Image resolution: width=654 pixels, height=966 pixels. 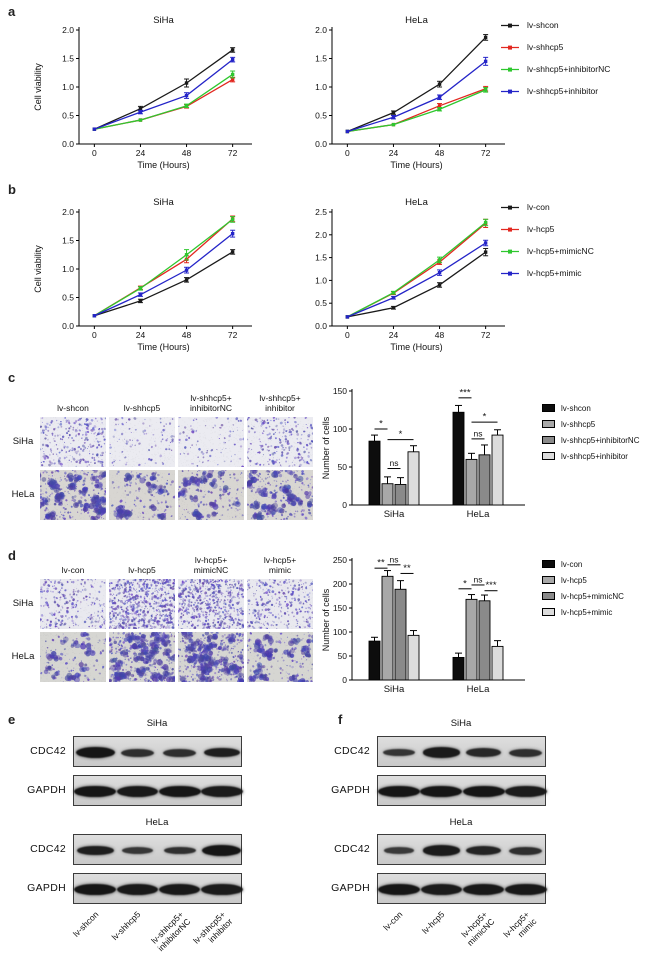 What do you see at coordinates (321, 30) in the screenshot?
I see `svg-text: 2.0` at bounding box center [321, 30].